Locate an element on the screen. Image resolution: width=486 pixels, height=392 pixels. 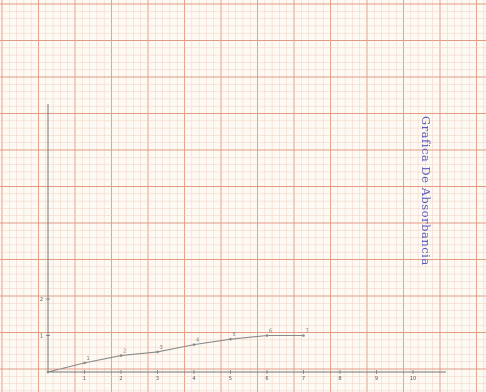
x-tick-label: 1 is located at coordinates (84, 379).